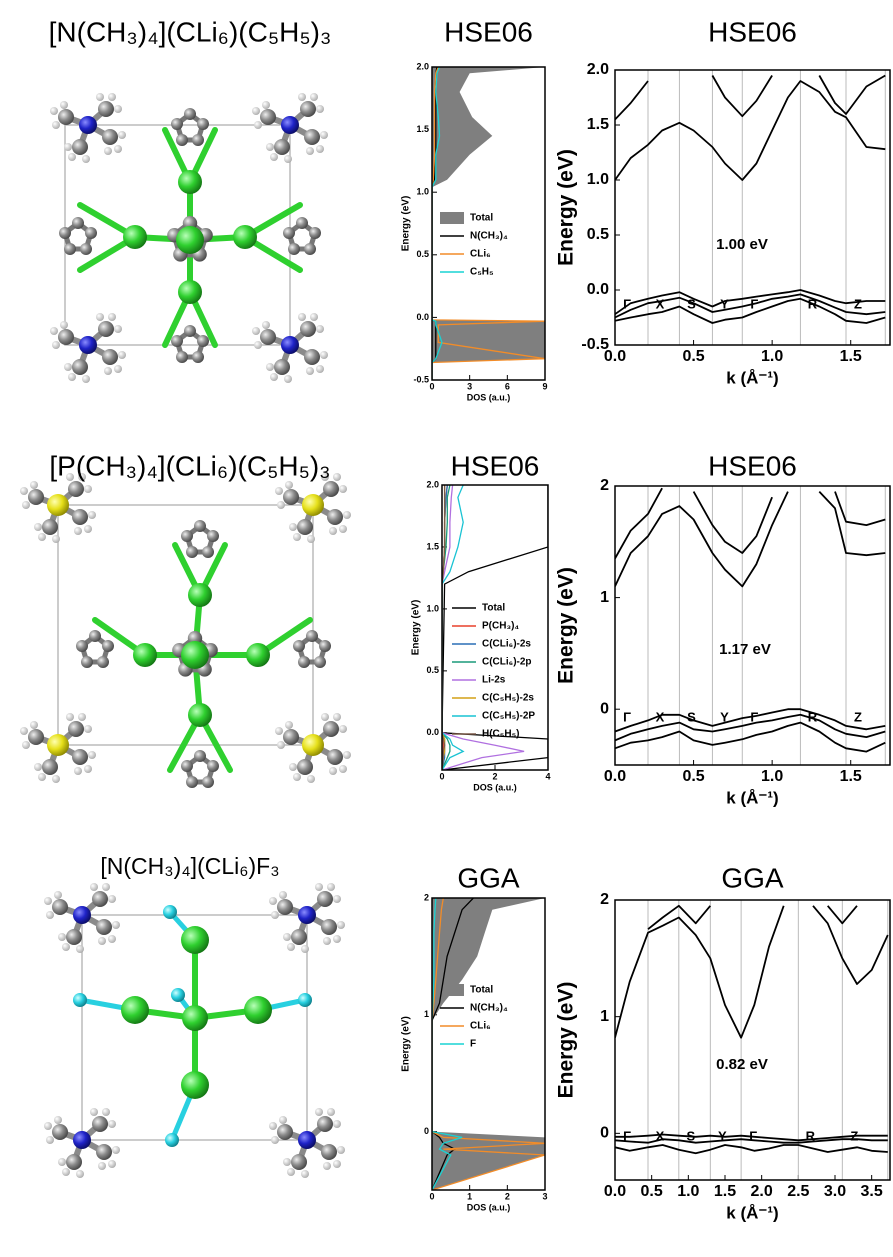 This screenshot has width=893, height=1257. What do you see at coordinates (473, 1044) in the screenshot?
I see `legend-label: F` at bounding box center [473, 1044].